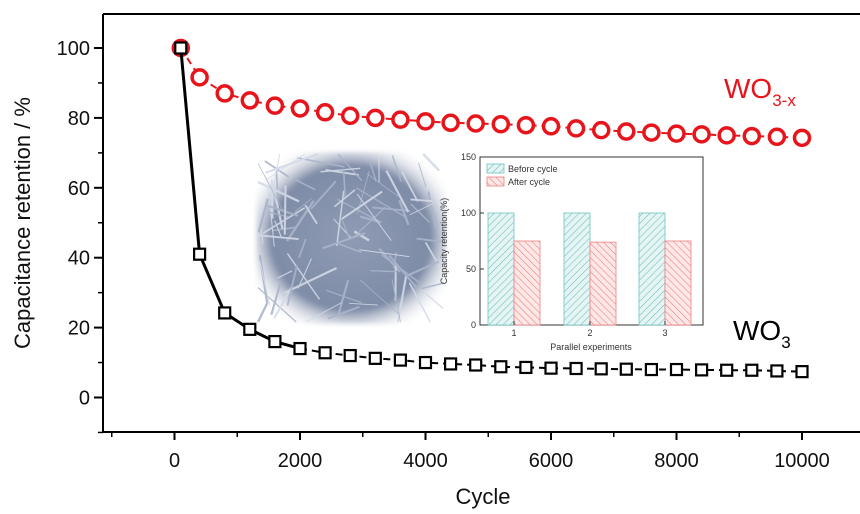  I want to click on inset-x-tick-label: 3, so click(664, 333).